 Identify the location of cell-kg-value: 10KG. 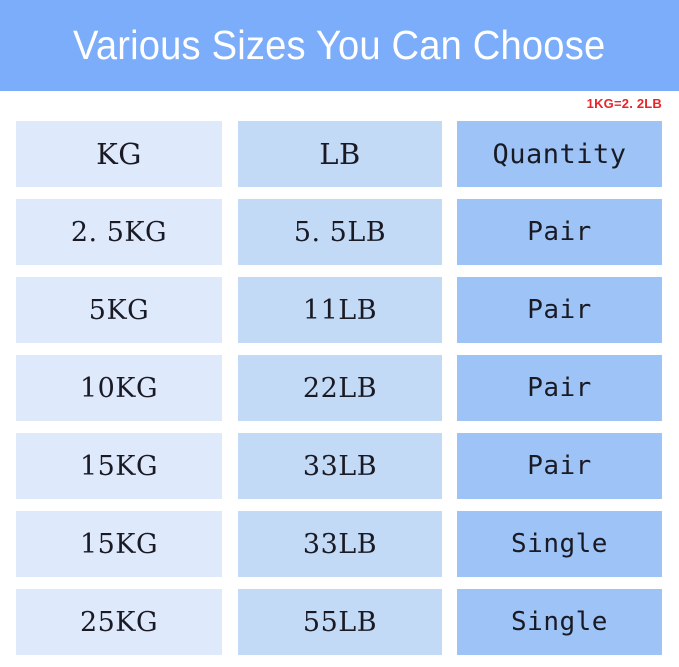
(119, 388).